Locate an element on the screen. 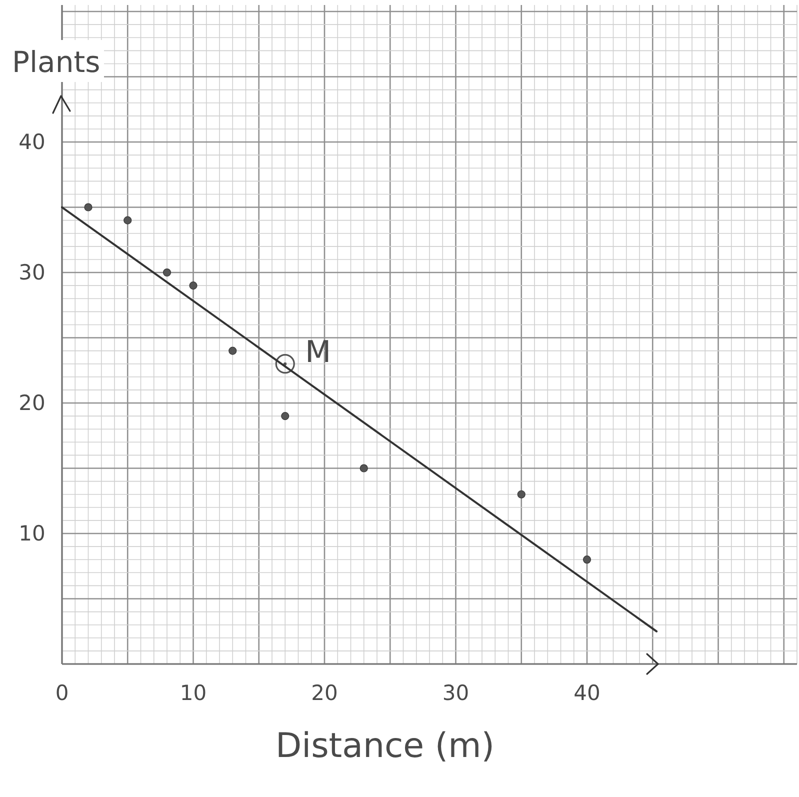 The image size is (799, 797). x-tick-label: 0 is located at coordinates (62, 693).